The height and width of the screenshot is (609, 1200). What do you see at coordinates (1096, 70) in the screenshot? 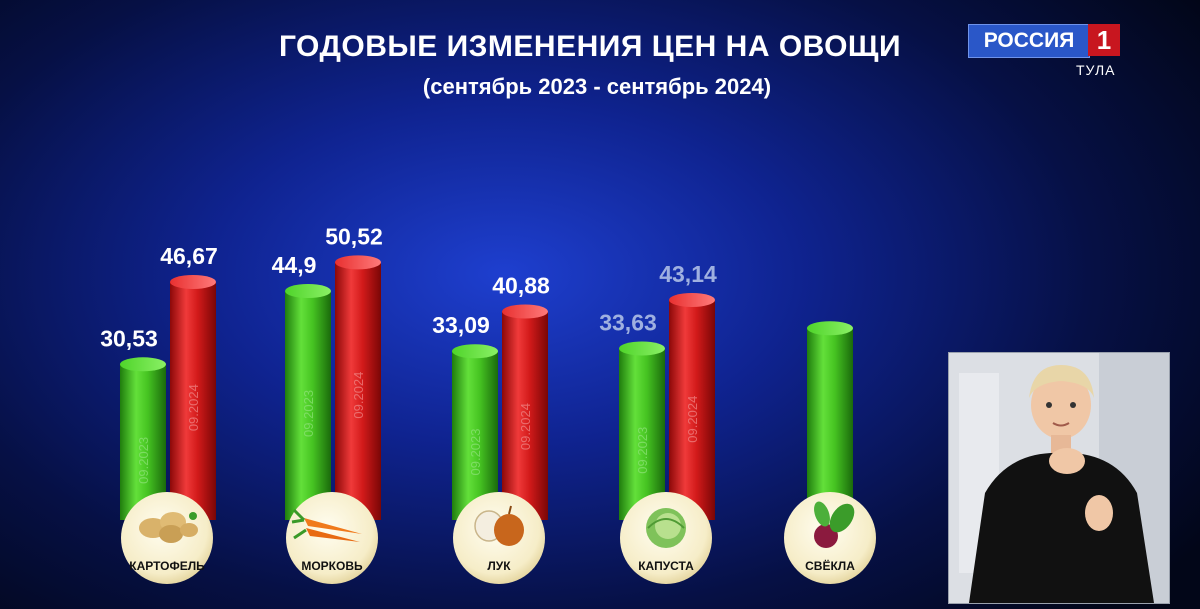
I see `channel-region: ТУЛА` at bounding box center [1096, 70].